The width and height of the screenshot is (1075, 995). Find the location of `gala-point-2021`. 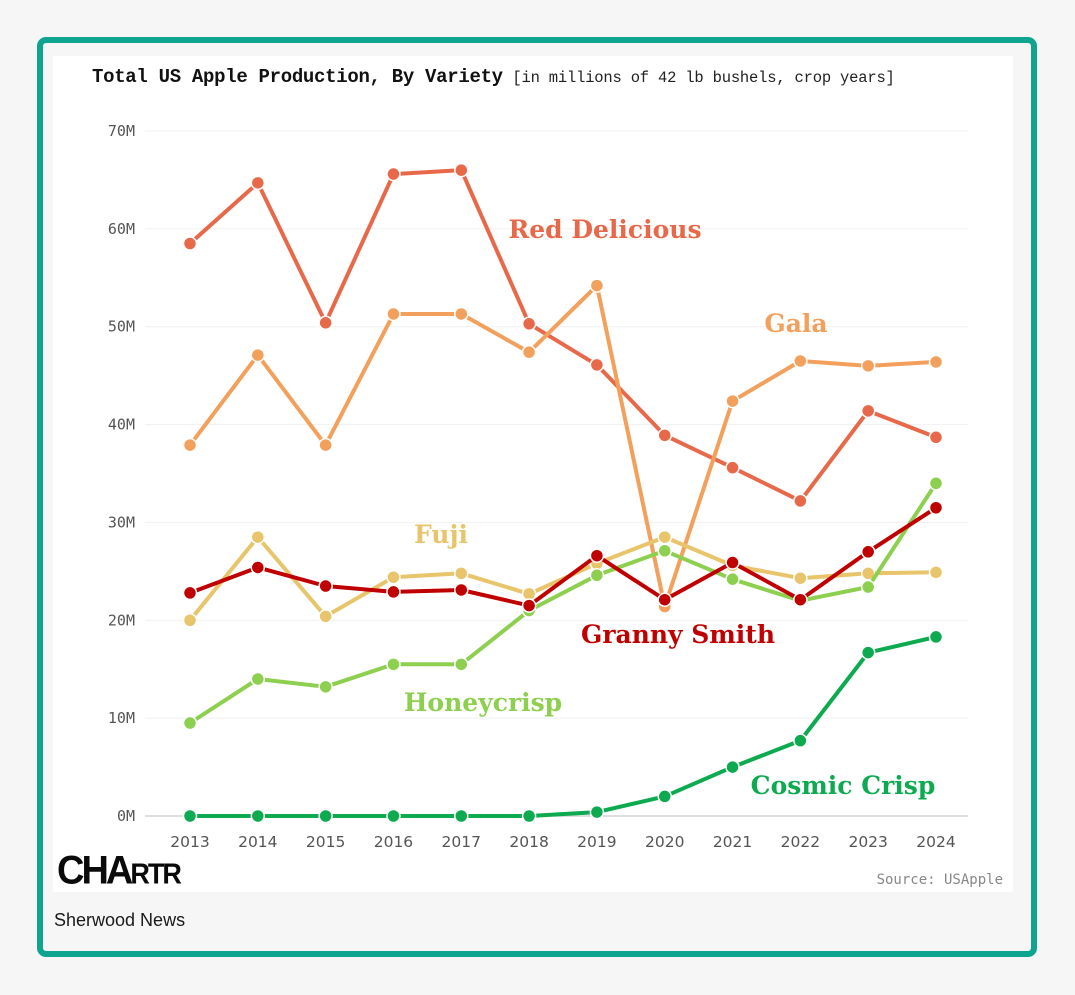

gala-point-2021 is located at coordinates (732, 401).